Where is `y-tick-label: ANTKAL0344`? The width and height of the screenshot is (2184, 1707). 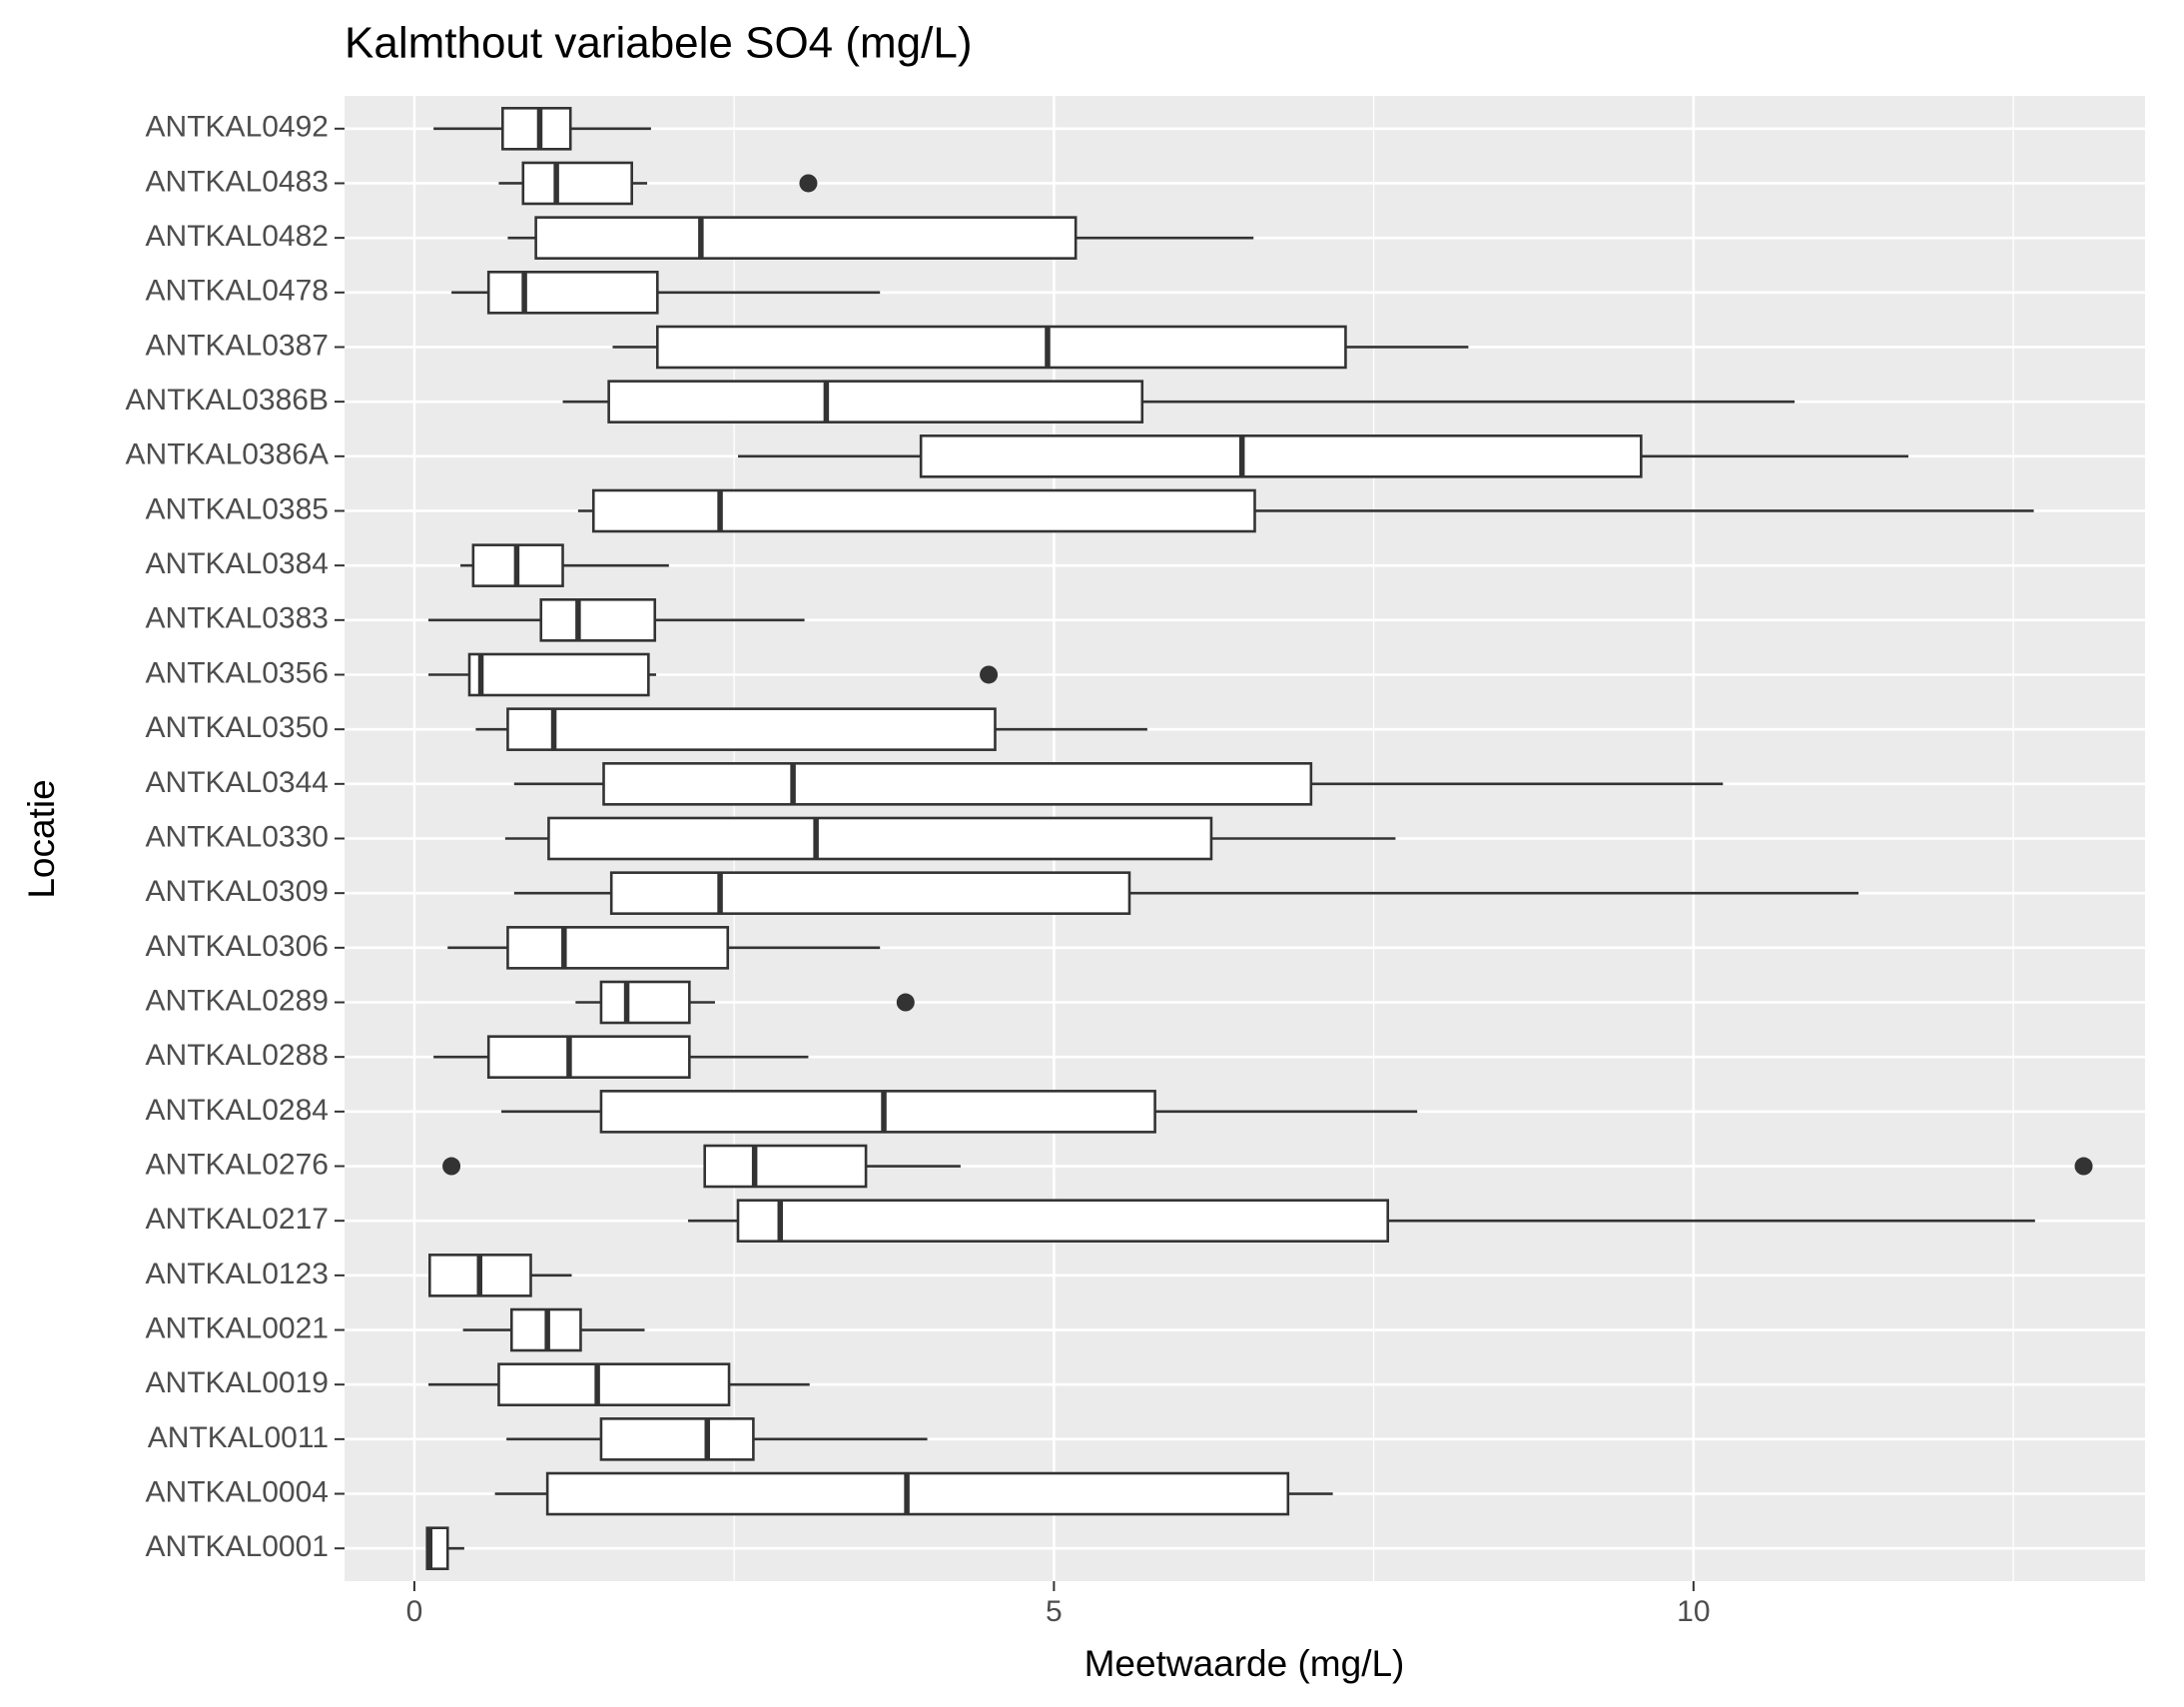 y-tick-label: ANTKAL0344 is located at coordinates (237, 782).